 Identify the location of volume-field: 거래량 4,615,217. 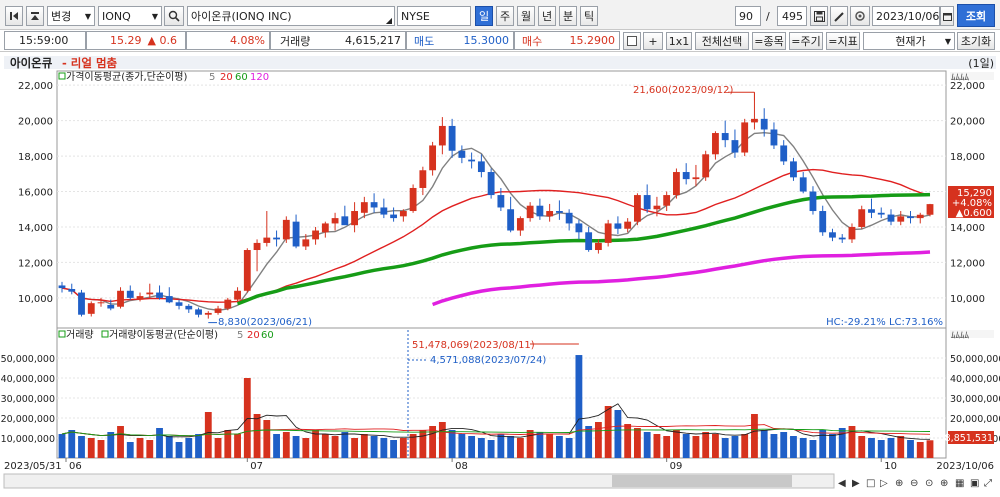
(338, 40).